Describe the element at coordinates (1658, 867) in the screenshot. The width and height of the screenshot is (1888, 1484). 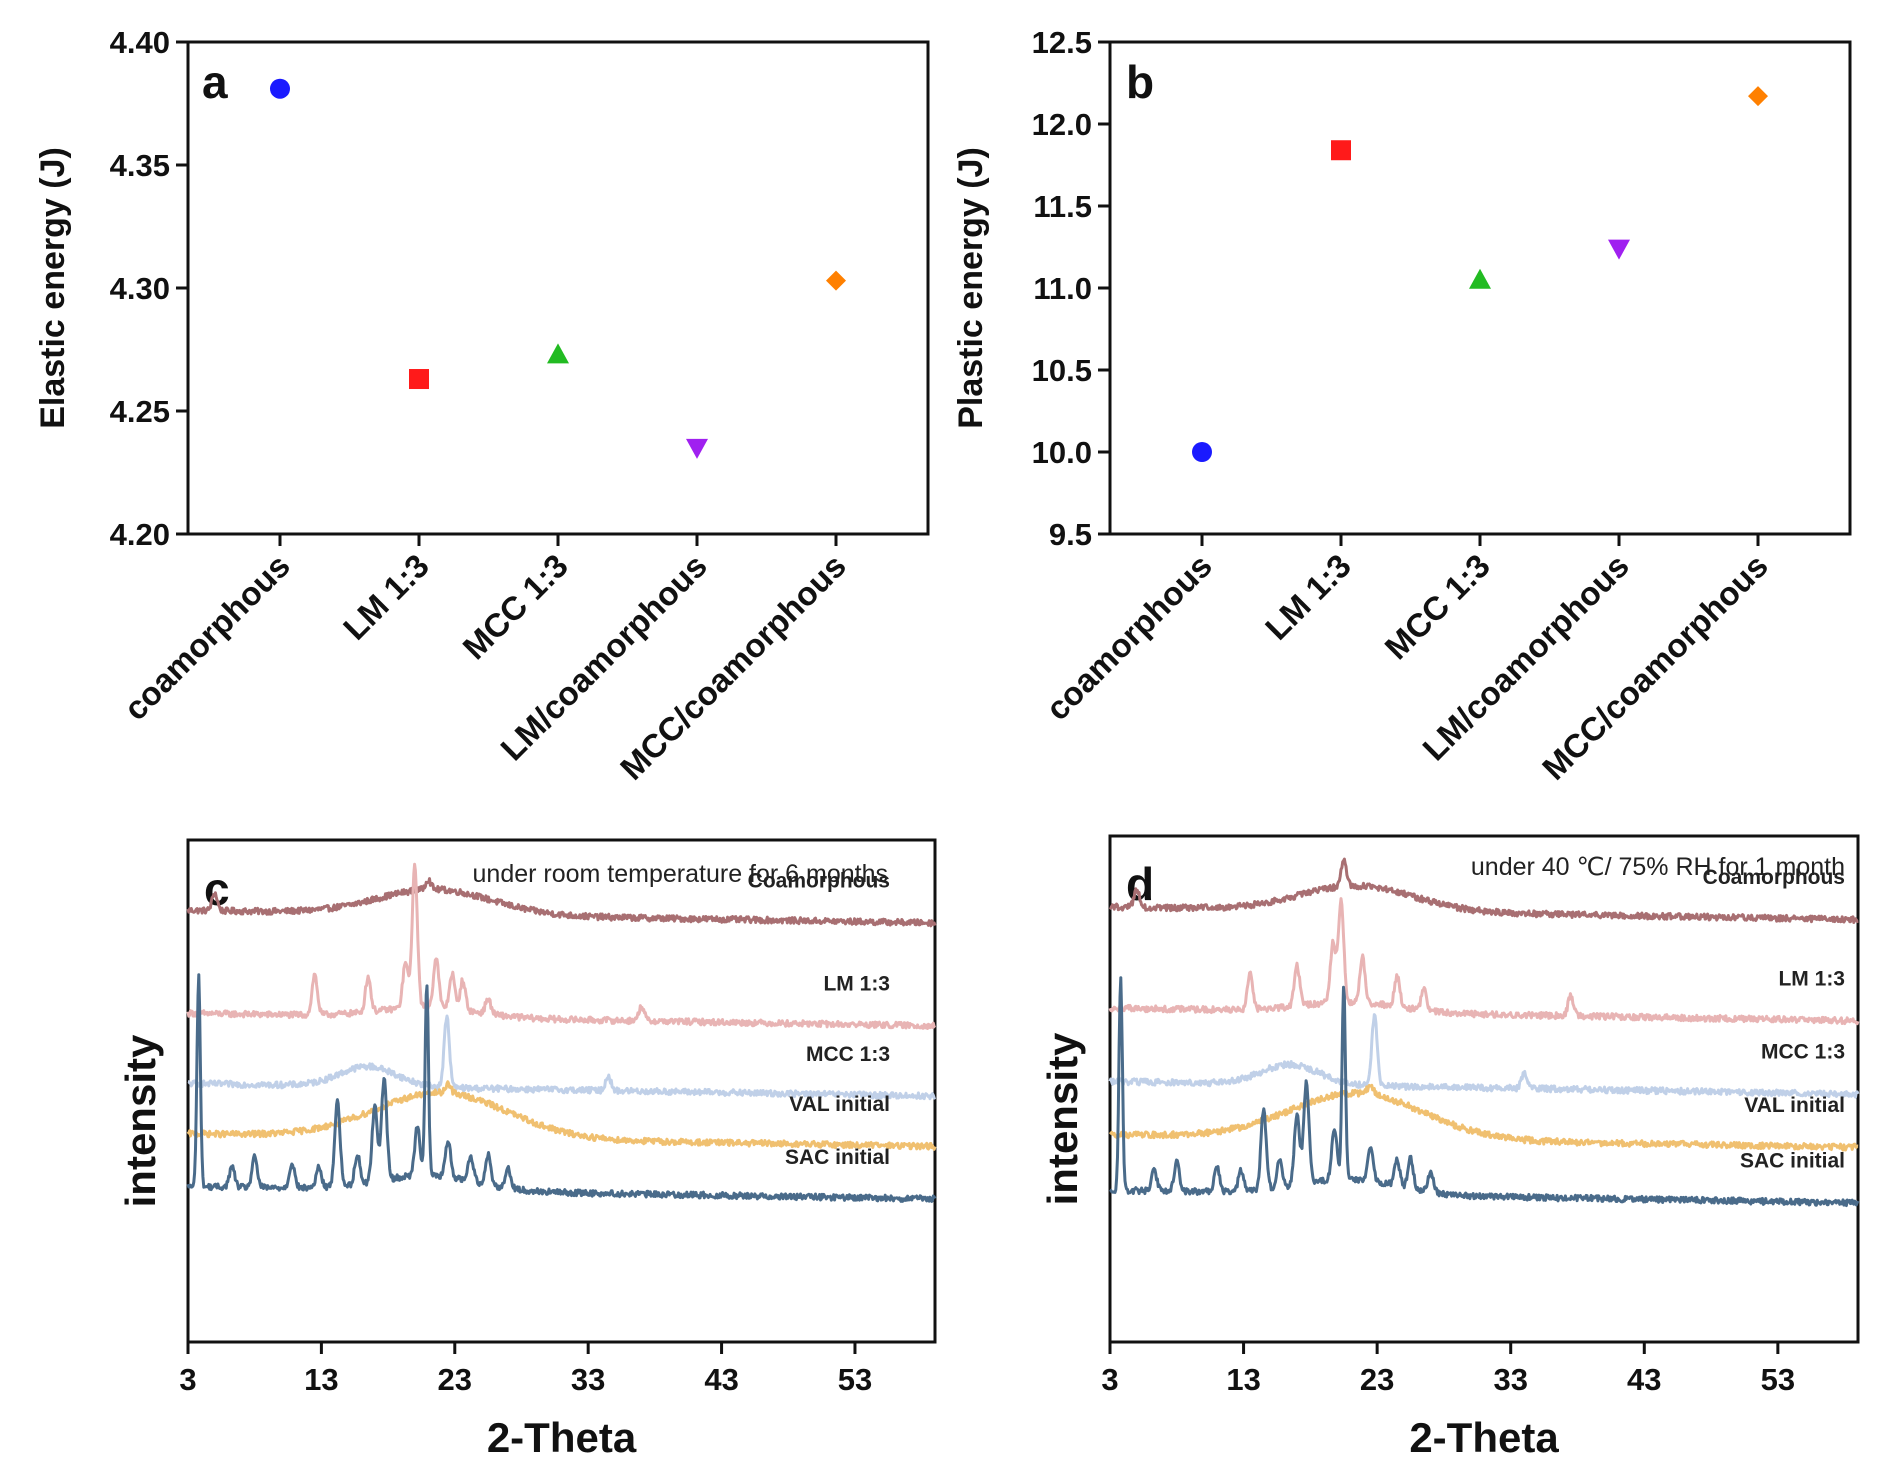
I see `condition-annotation: under 40 ℃/ 75% RH for 1 month` at that location.